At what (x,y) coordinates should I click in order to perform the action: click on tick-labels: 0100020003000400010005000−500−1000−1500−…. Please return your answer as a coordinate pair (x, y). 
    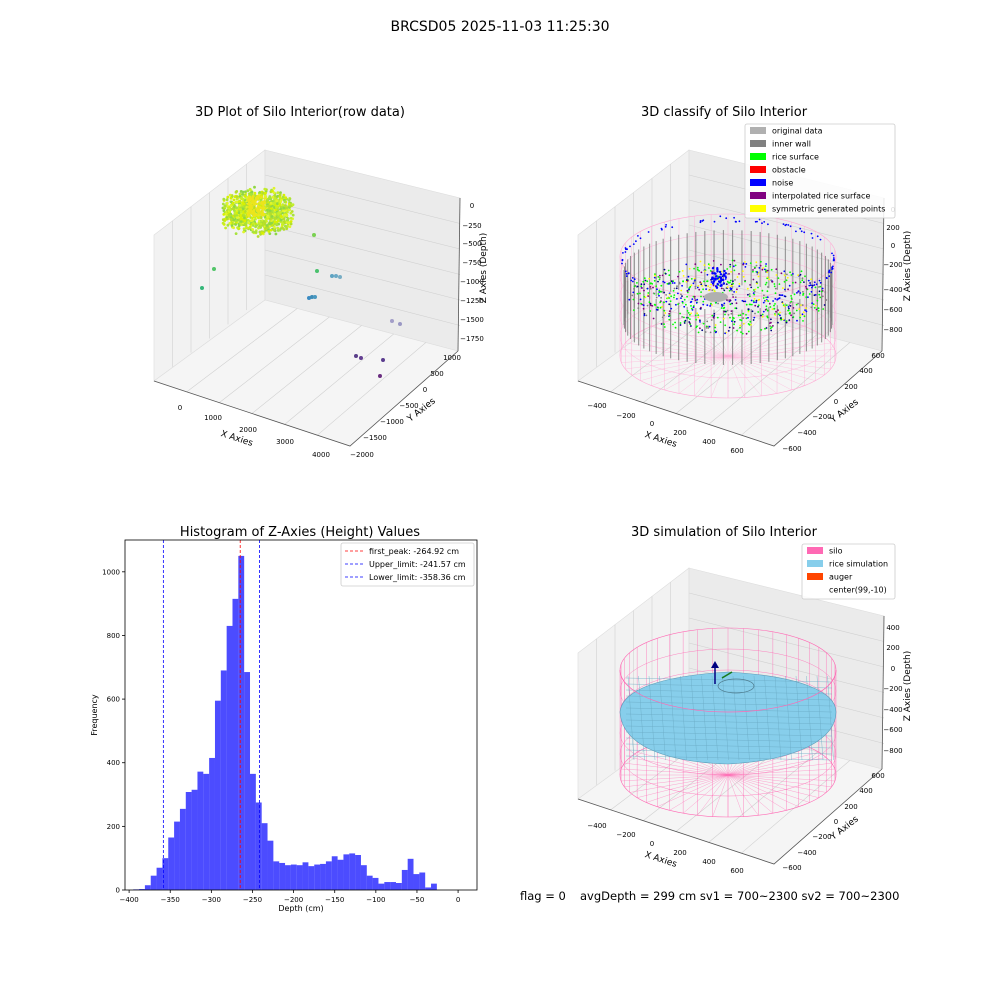
    Looking at the image, I should click on (331, 330).